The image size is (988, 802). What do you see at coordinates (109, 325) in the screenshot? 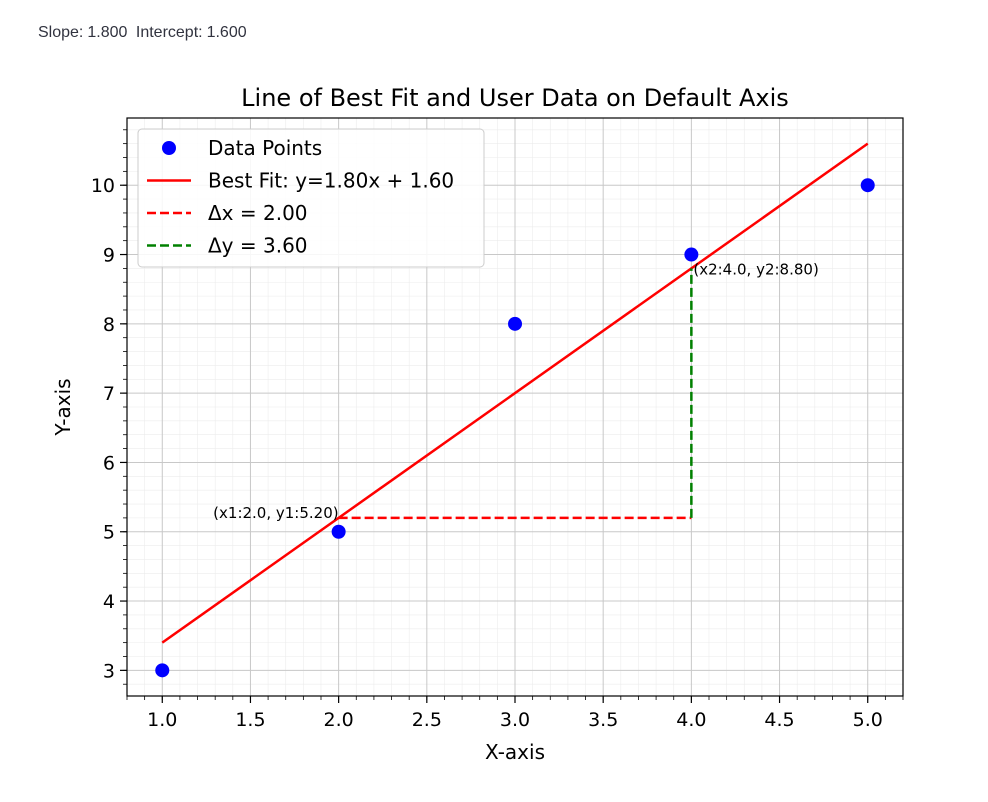
I see `y-tick-label: 8` at bounding box center [109, 325].